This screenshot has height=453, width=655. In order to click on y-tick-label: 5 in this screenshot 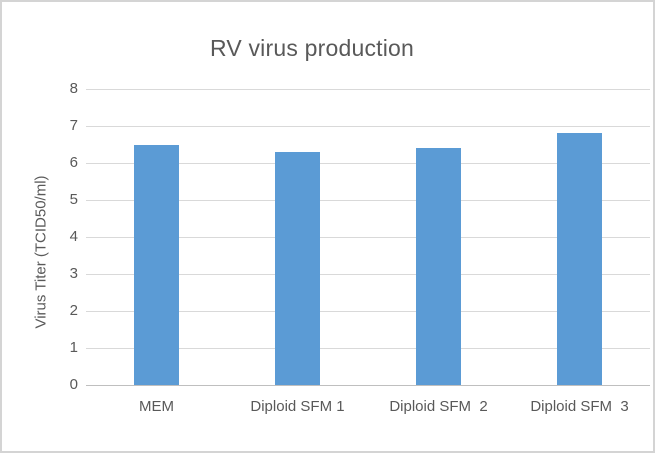, I will do `click(73, 199)`.